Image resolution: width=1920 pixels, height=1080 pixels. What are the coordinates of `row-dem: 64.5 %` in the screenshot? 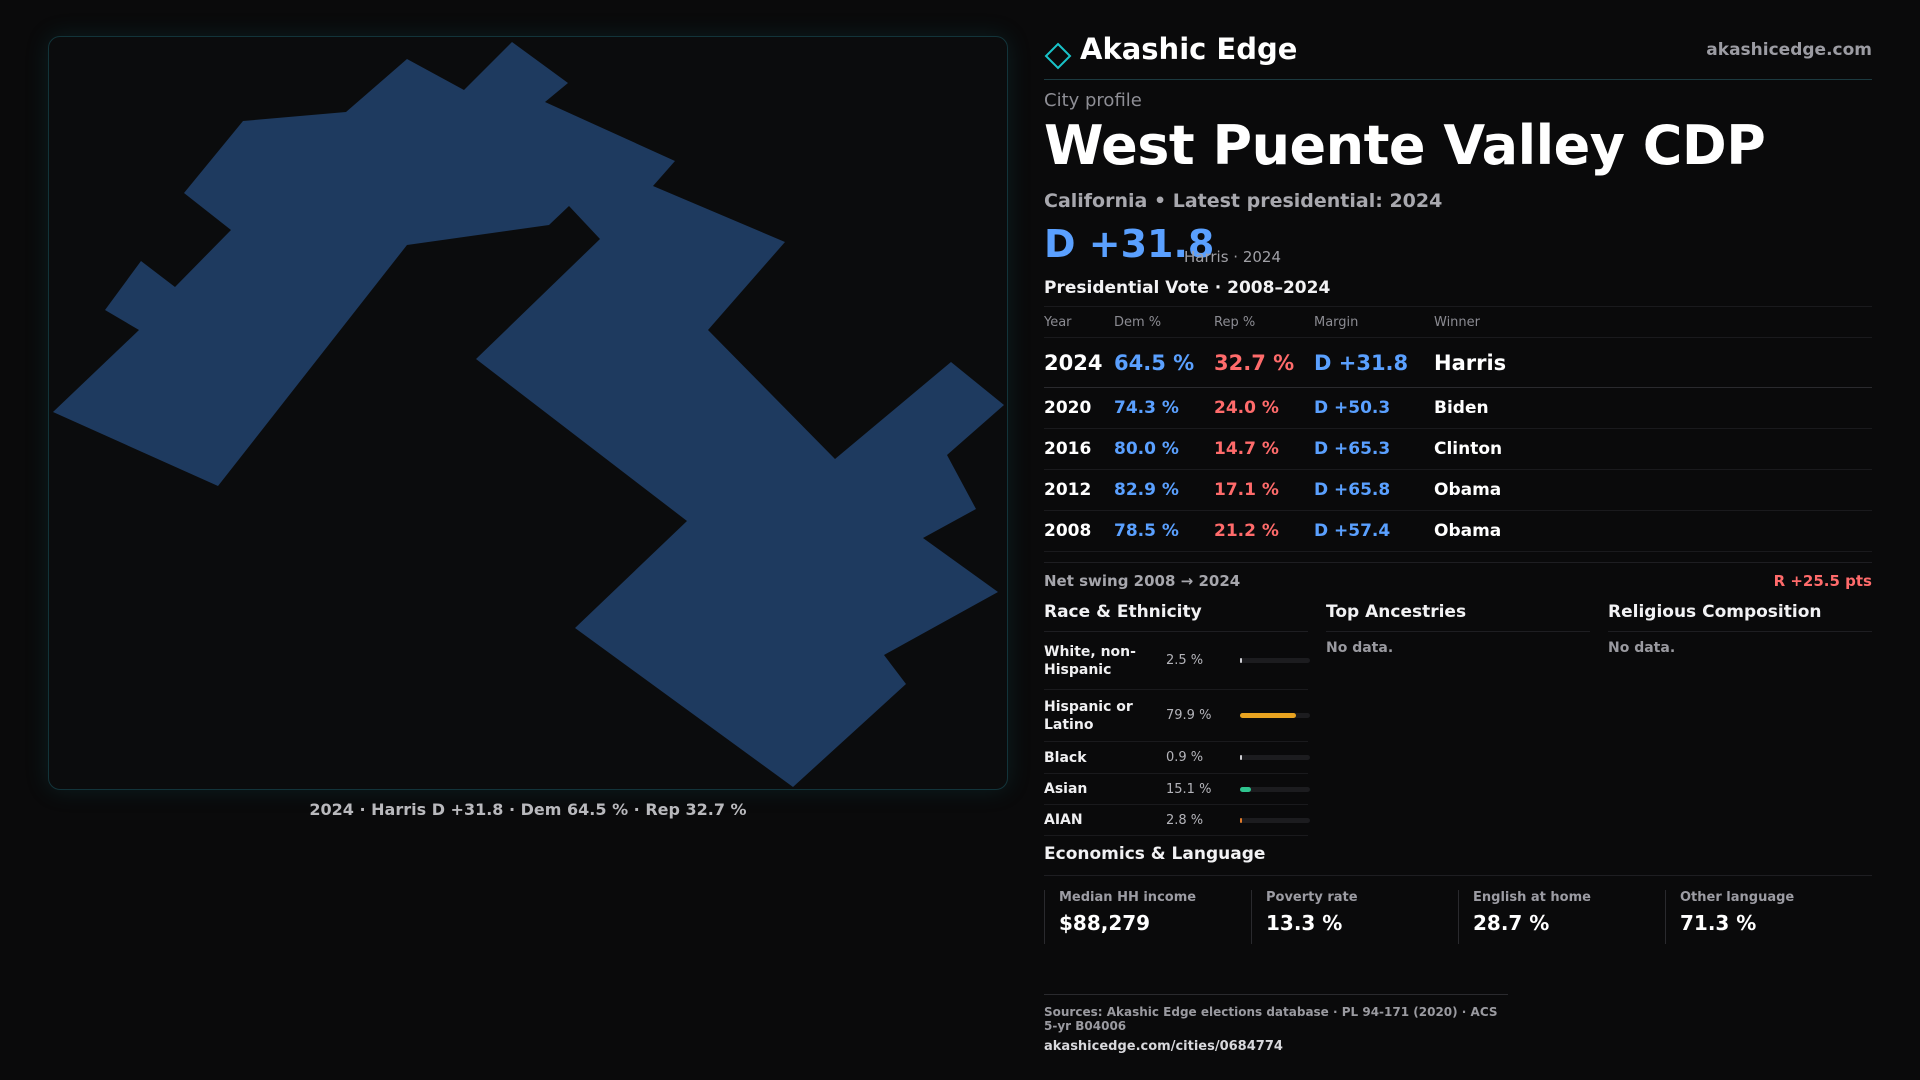 It's located at (1154, 362).